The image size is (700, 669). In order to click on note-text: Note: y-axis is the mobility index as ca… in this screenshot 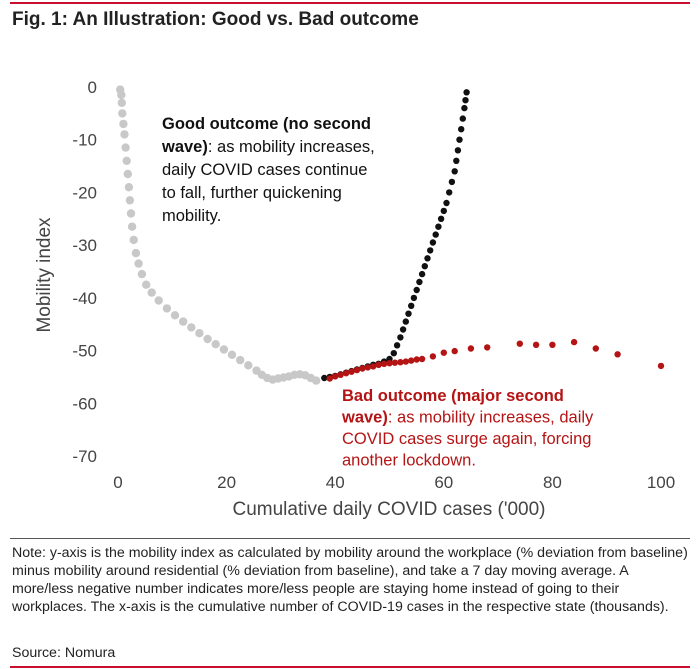, I will do `click(350, 580)`.